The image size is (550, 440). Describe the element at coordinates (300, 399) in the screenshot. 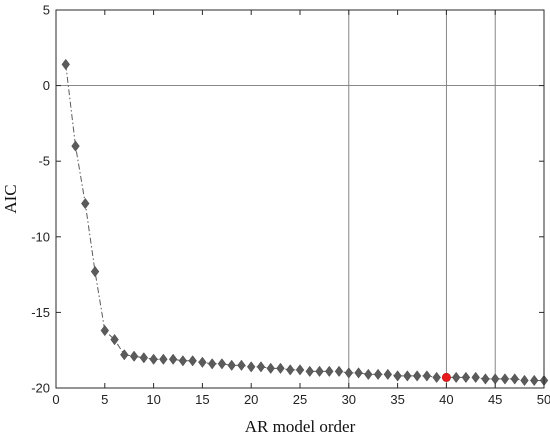

I see `x-tick-label: 25` at that location.